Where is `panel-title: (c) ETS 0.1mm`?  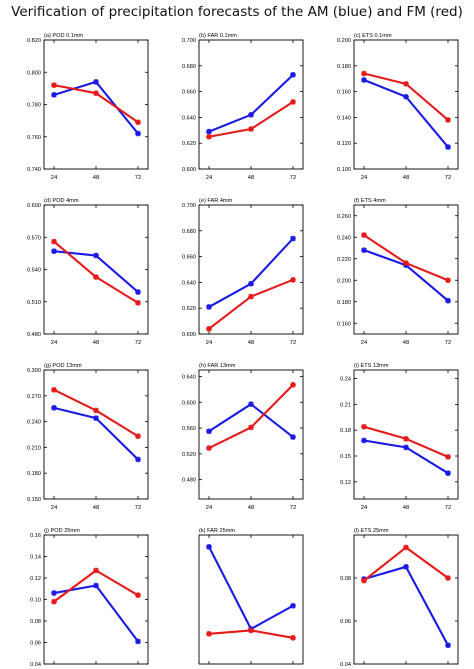
panel-title: (c) ETS 0.1mm is located at coordinates (373, 36).